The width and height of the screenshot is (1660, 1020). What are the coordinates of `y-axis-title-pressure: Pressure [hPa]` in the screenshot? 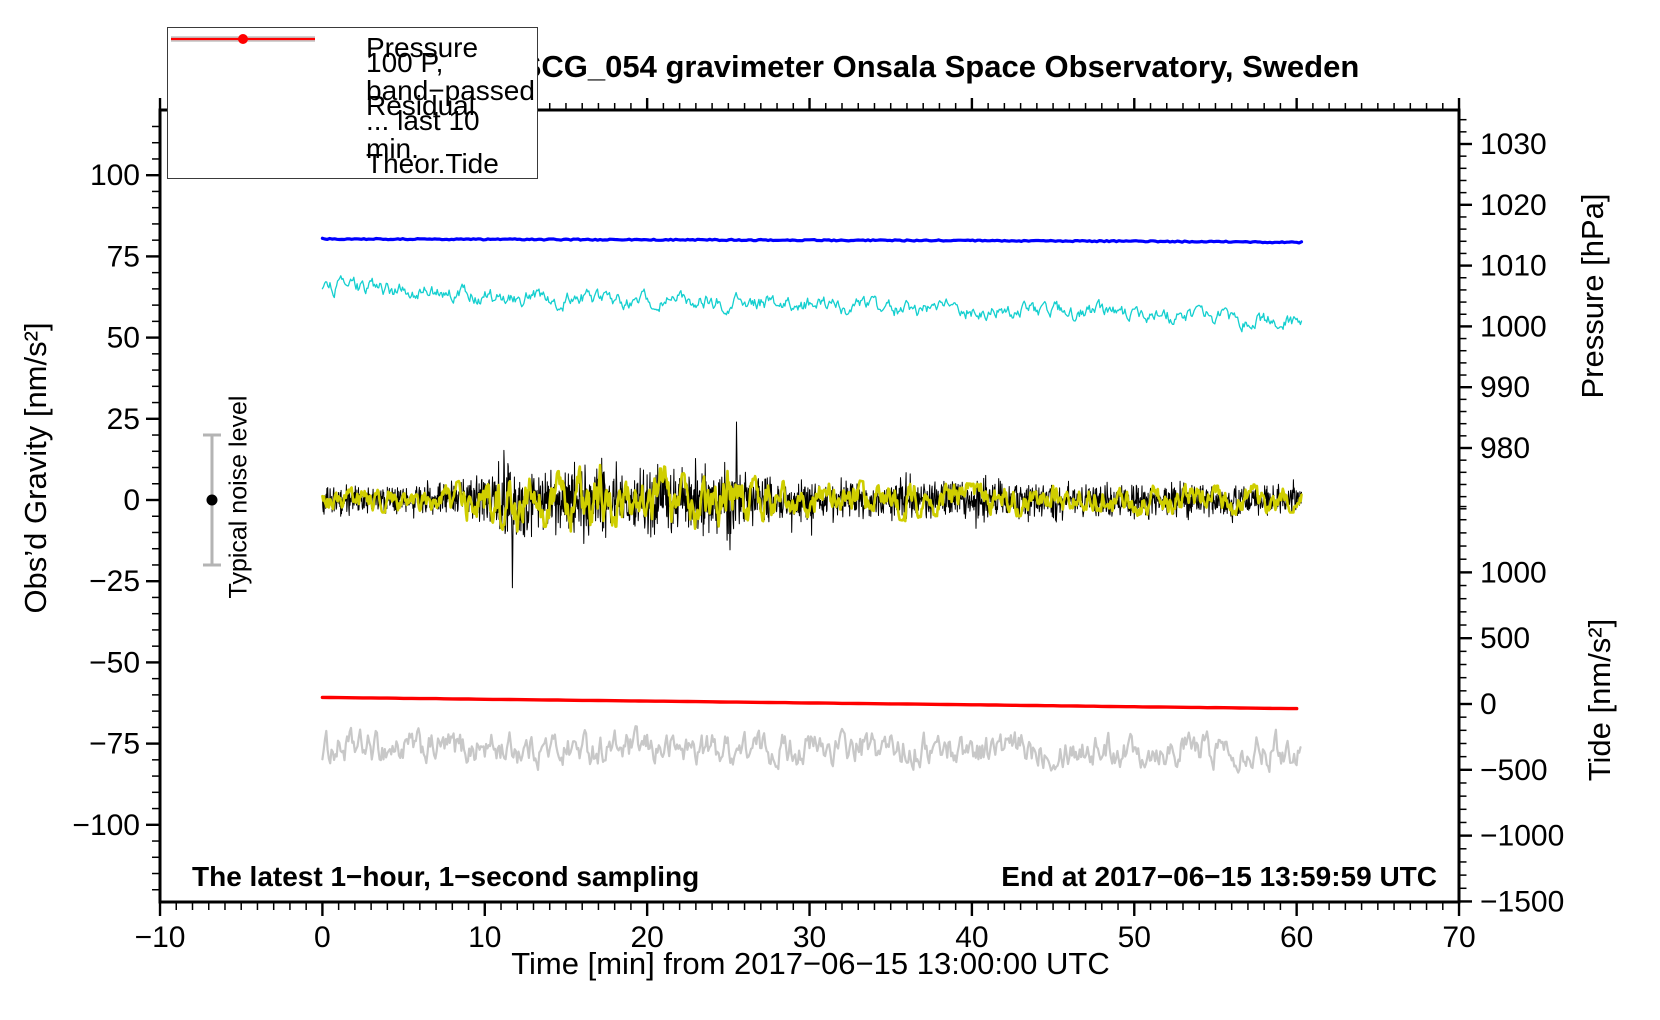 It's located at (1592, 296).